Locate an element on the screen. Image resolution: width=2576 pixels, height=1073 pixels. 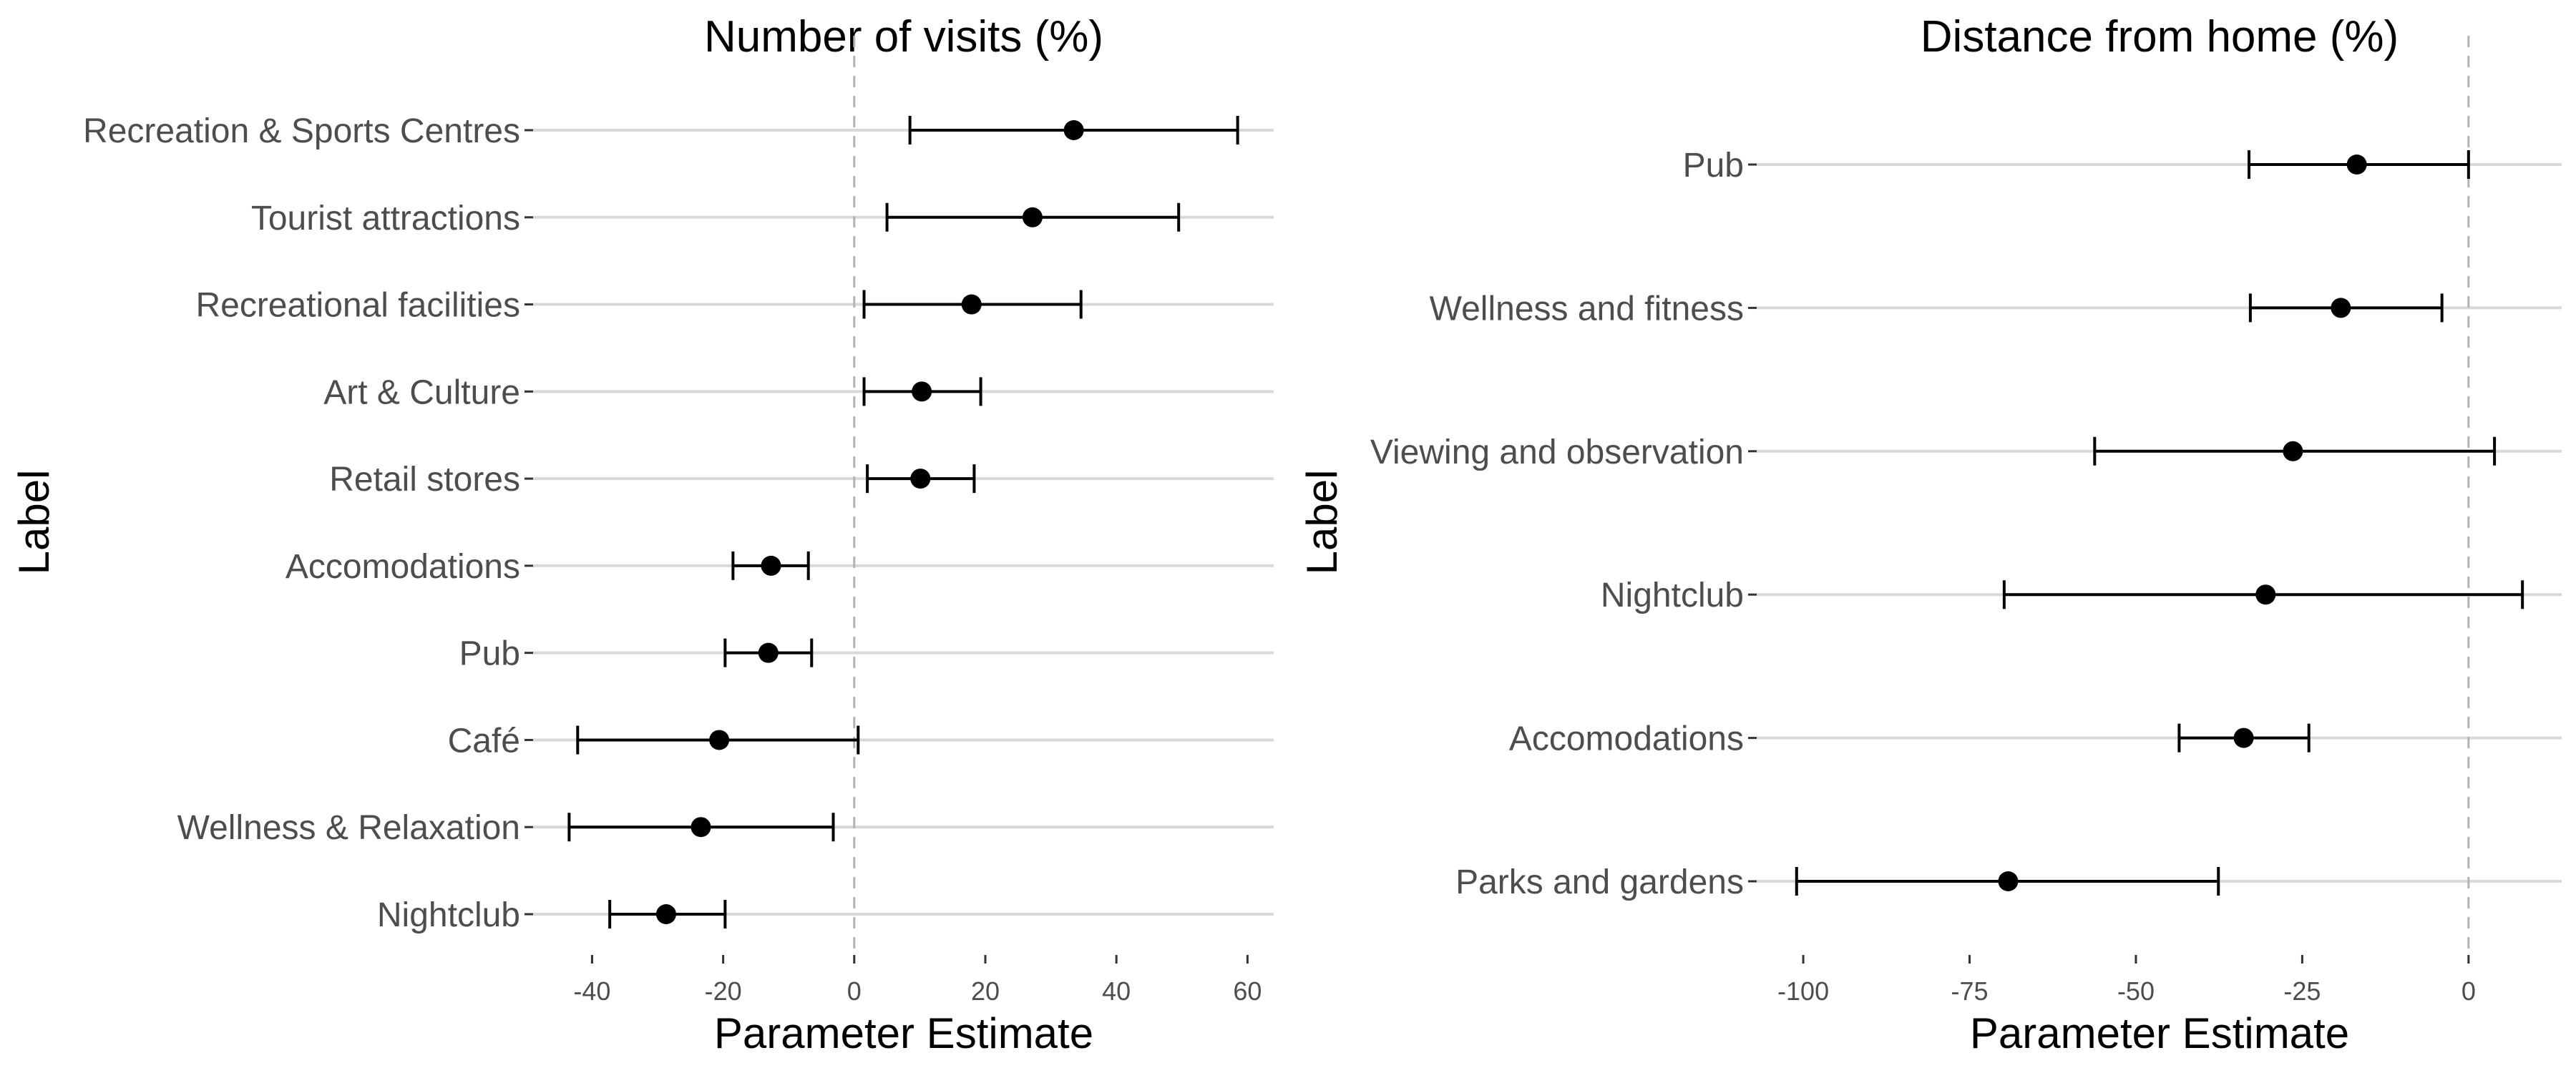
category-label: Wellness and fitness is located at coordinates (1587, 309).